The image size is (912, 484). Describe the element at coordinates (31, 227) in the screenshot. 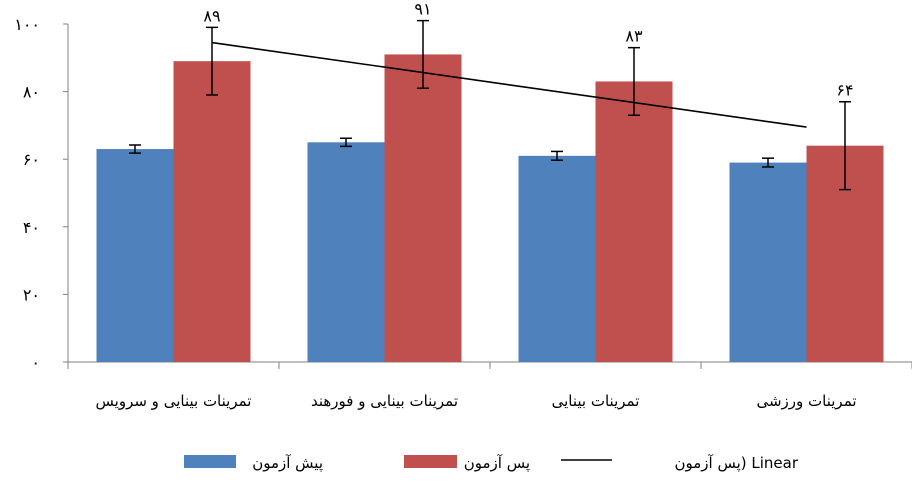

I see `y-tick-label: ۴۰` at that location.